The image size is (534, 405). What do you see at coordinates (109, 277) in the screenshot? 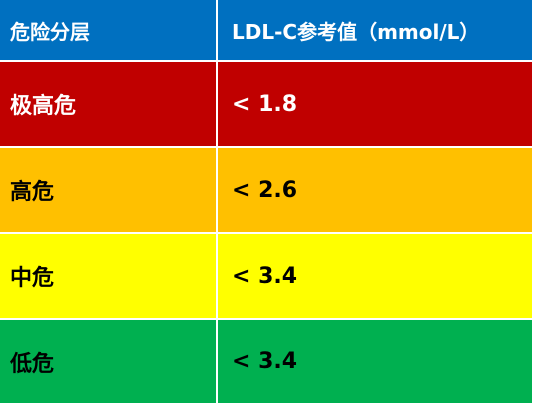
I see `risk-level: 中危` at bounding box center [109, 277].